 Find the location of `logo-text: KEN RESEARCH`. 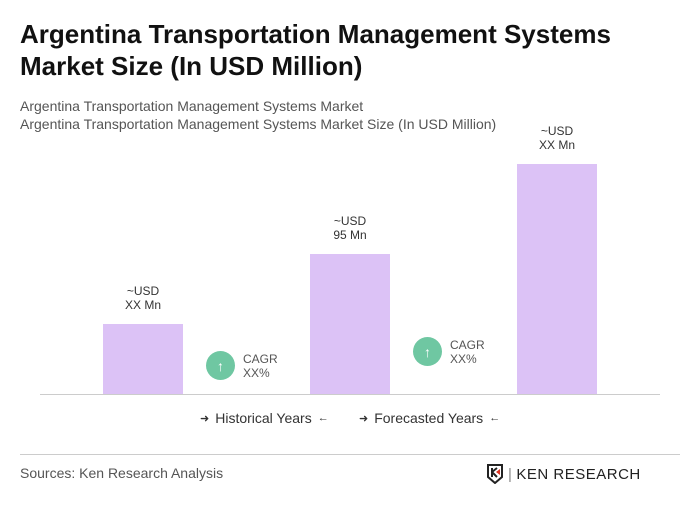

logo-text: KEN RESEARCH is located at coordinates (578, 474).